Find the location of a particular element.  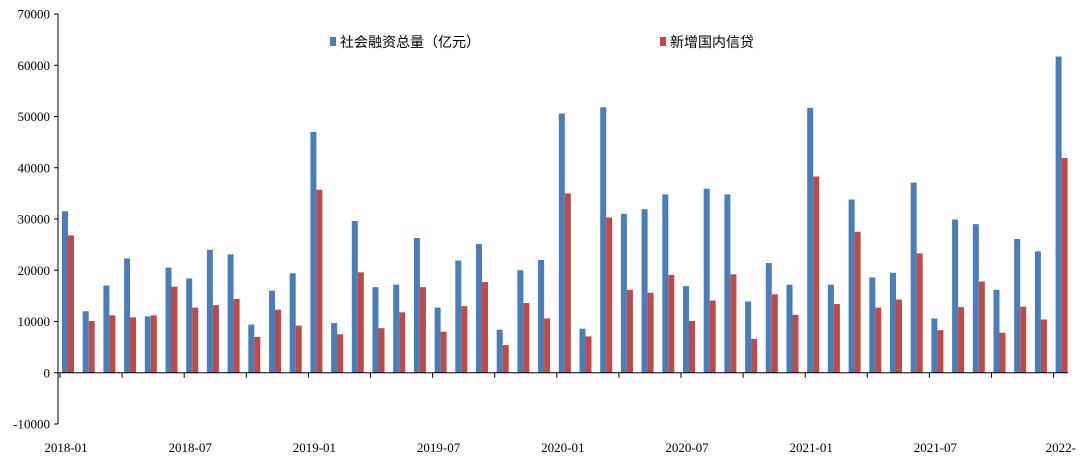

x-tick-label: 2018-07 is located at coordinates (191, 447).